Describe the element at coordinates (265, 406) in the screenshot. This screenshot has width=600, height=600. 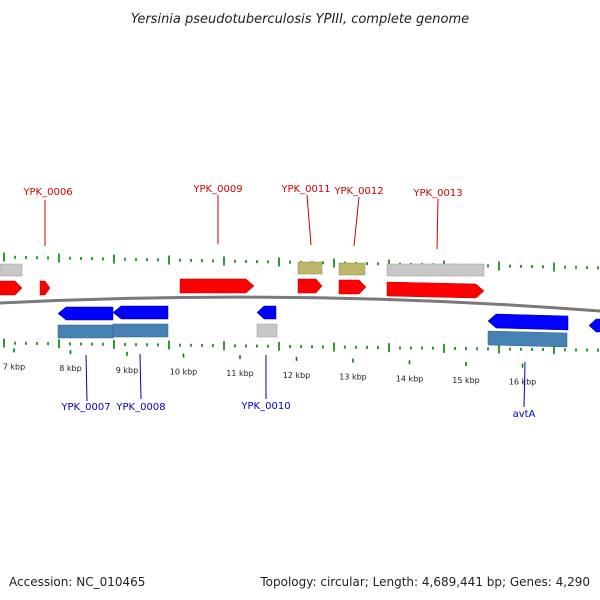
I see `gene-label: YPK_0010` at that location.